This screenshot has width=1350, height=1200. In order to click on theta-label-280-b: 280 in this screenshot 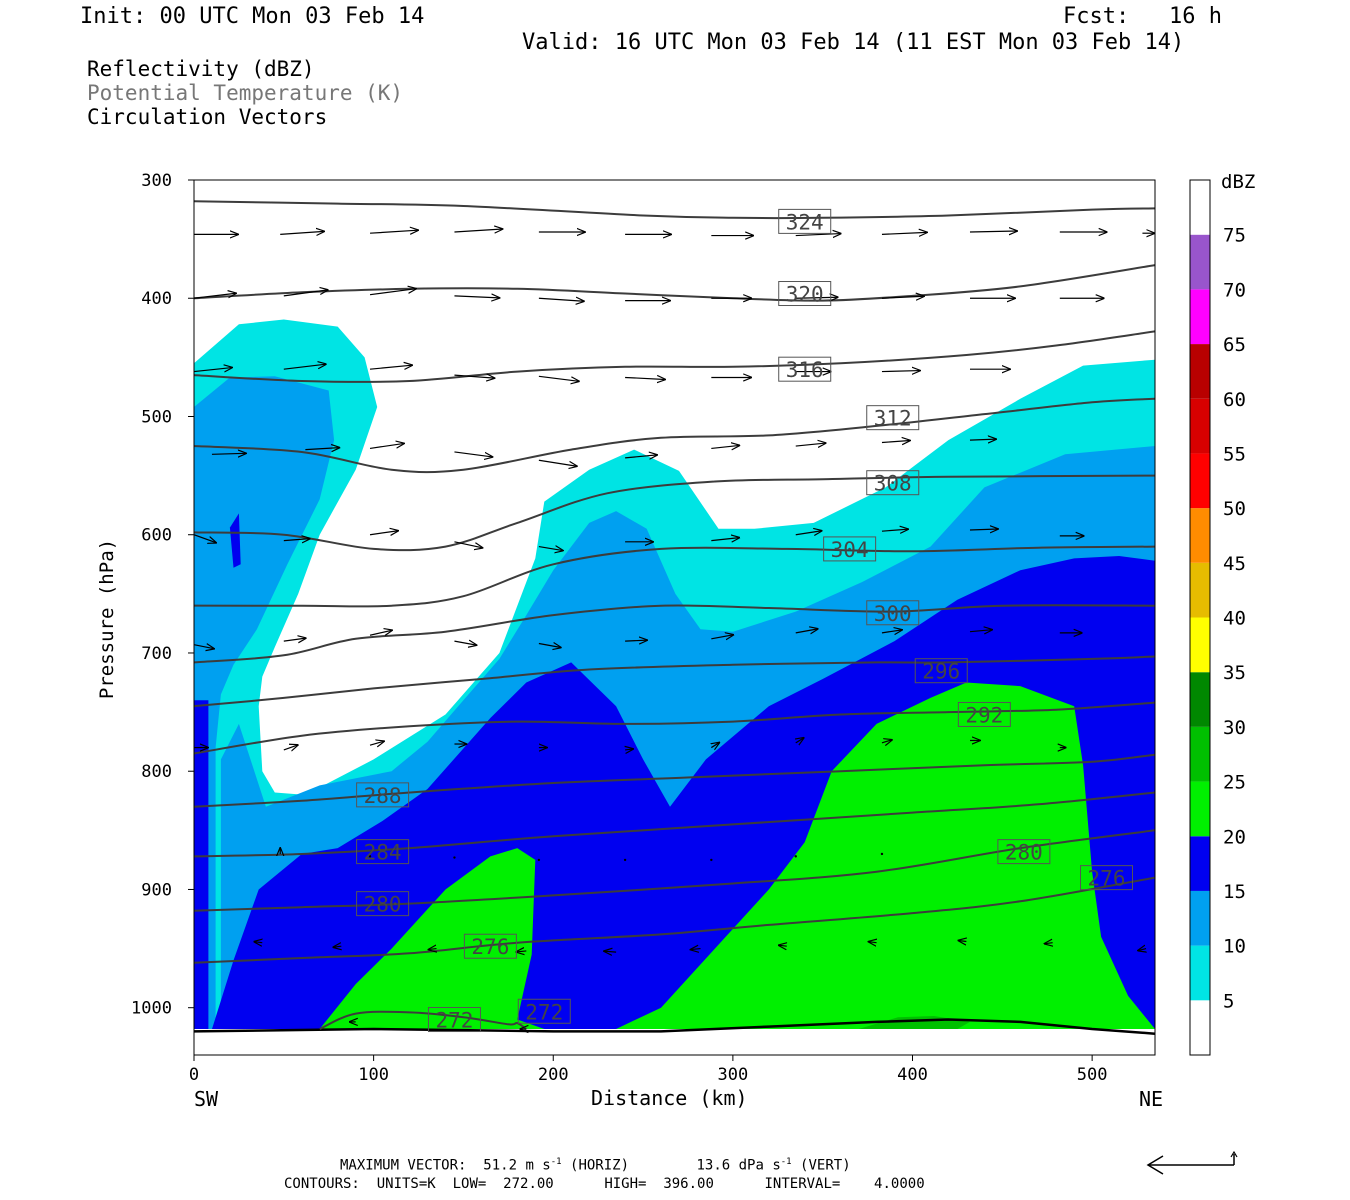, I will do `click(1024, 852)`.